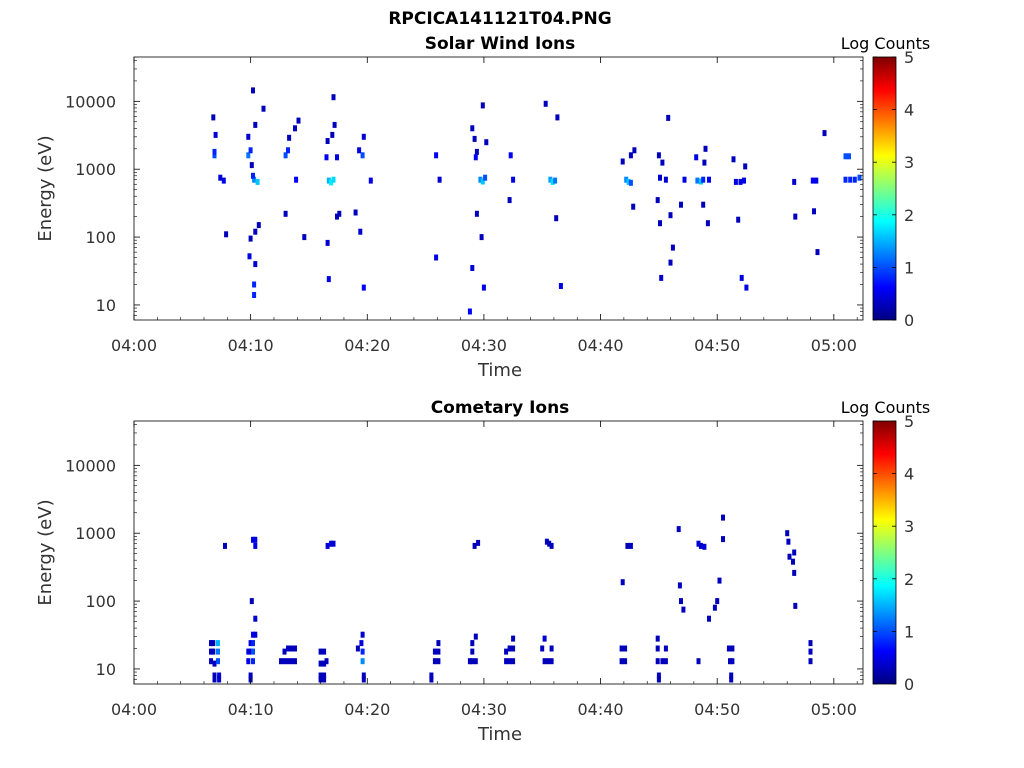 This screenshot has width=1024, height=768. Describe the element at coordinates (90, 465) in the screenshot. I see `cometary-y-tick-label: 10000` at that location.